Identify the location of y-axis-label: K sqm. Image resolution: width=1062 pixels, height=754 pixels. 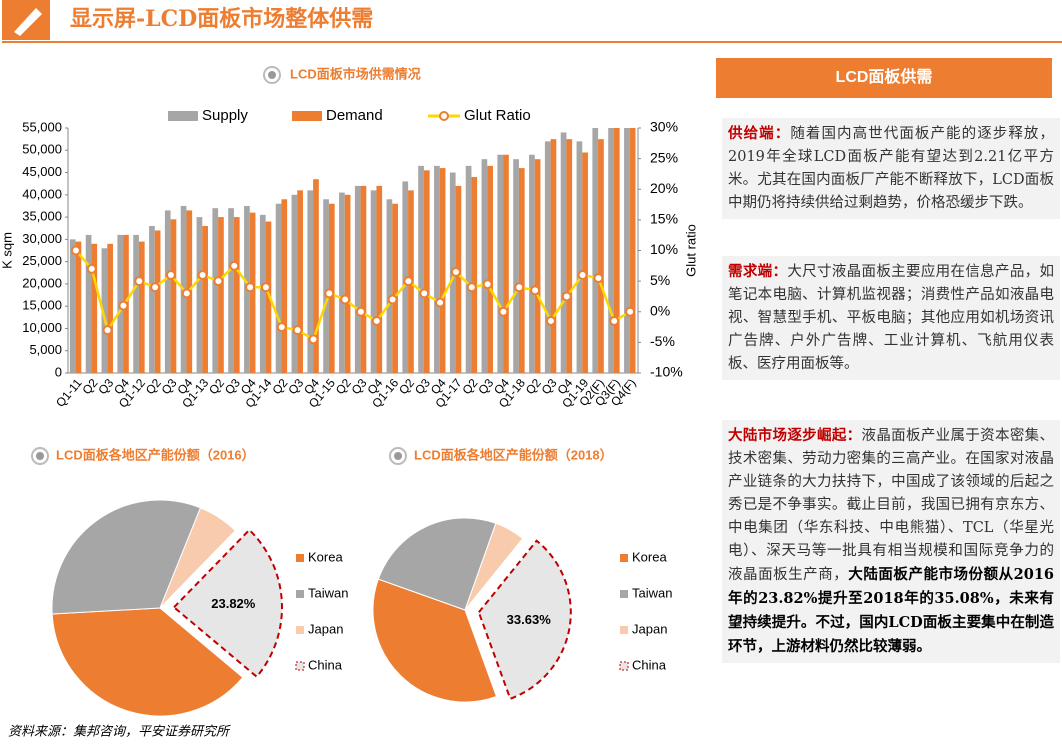
(7, 250).